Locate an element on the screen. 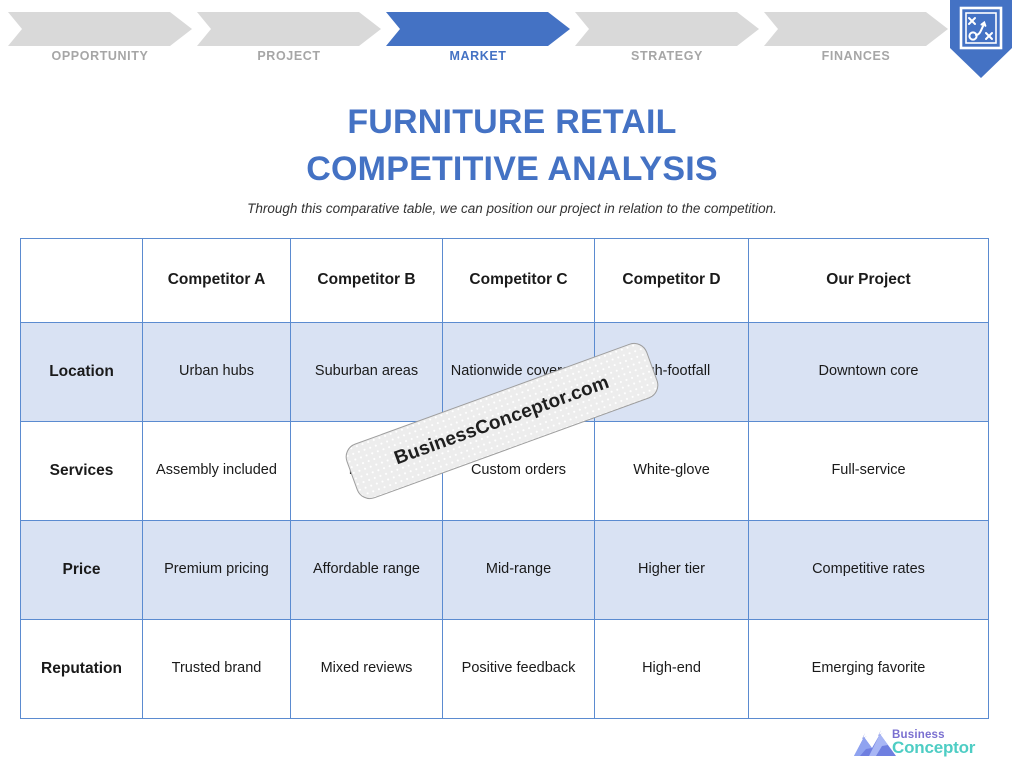  row-header-price: Price is located at coordinates (81, 570).